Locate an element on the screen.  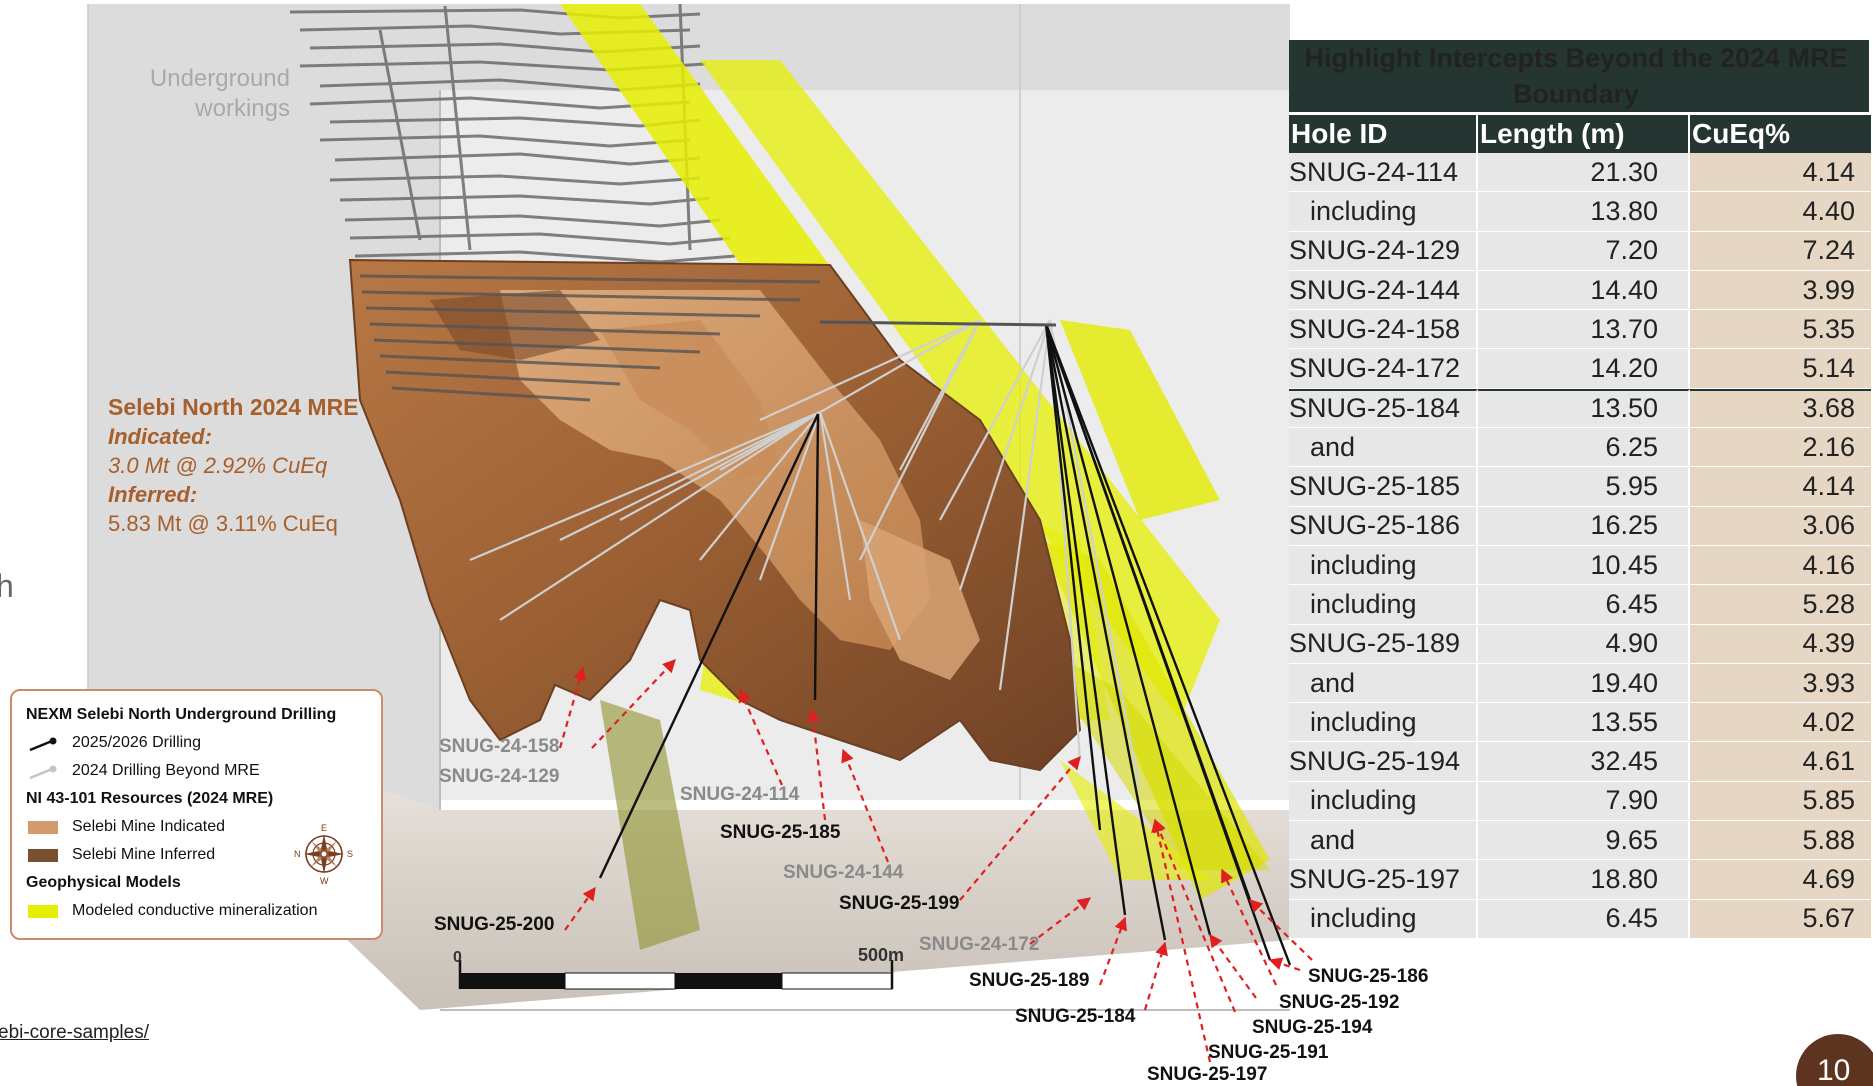
hole-label: SNUG-25-197 is located at coordinates (1207, 1074).